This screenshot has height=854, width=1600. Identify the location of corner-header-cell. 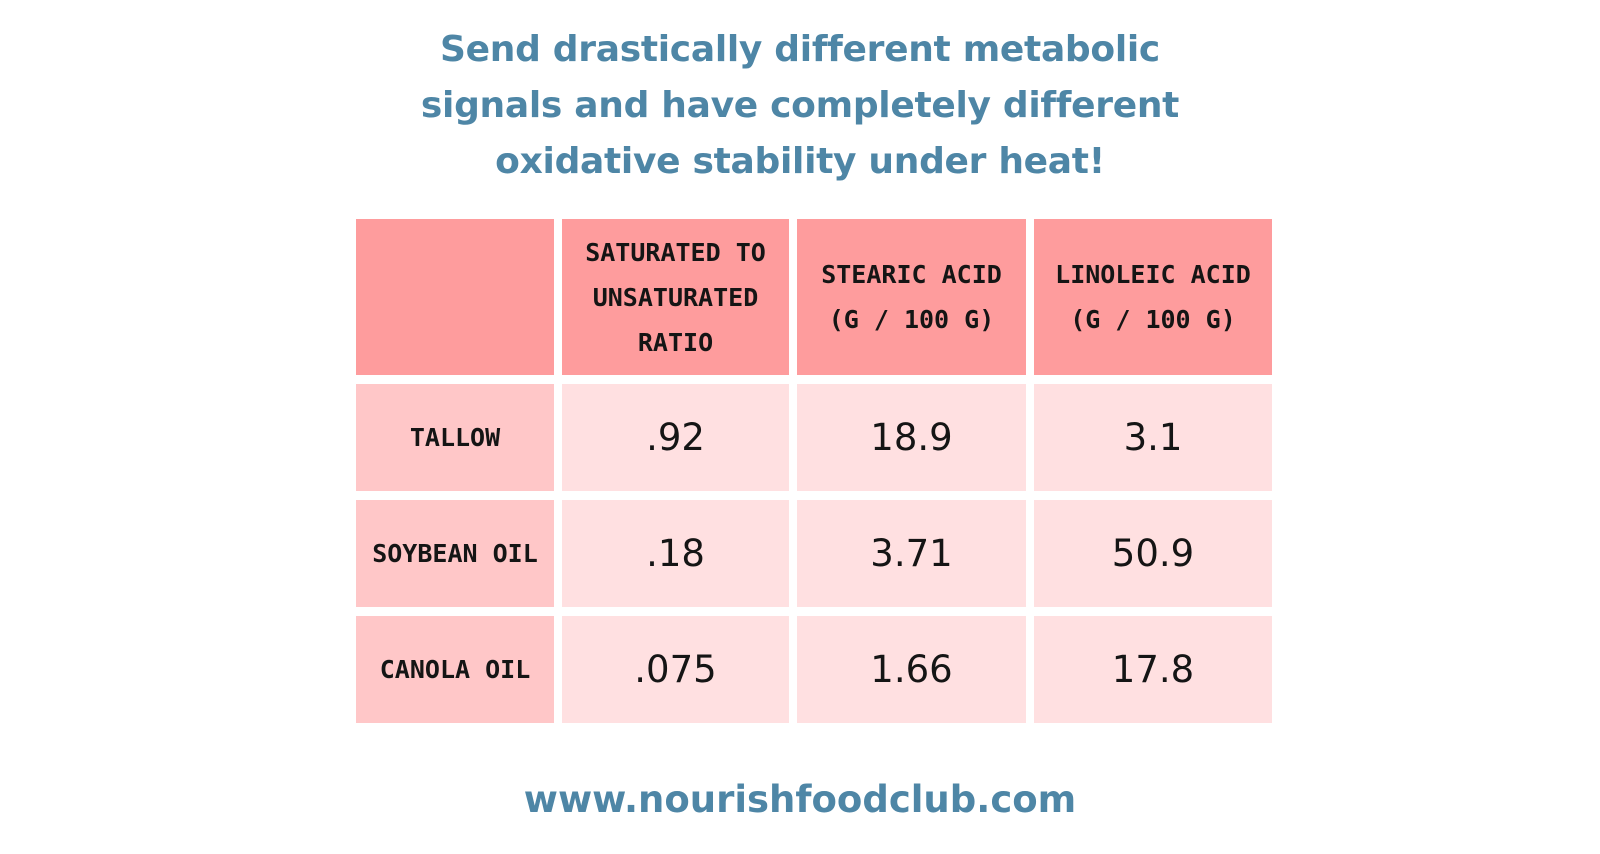
(455, 297).